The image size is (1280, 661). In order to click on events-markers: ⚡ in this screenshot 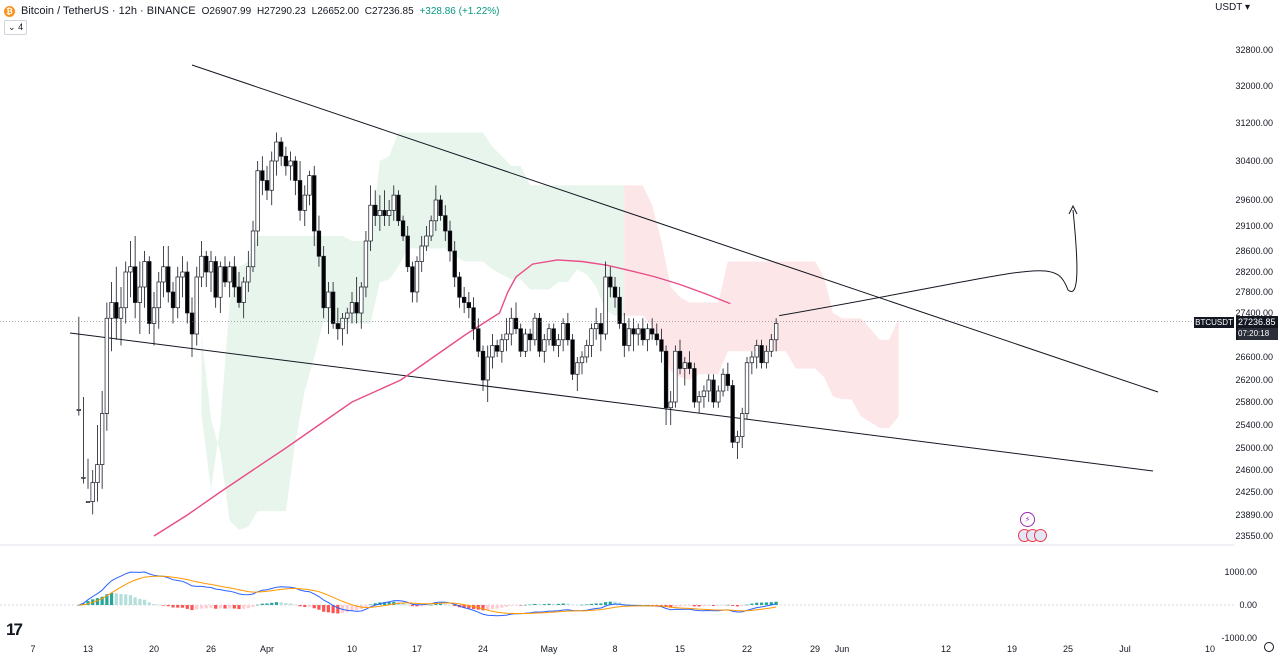, I will do `click(1036, 529)`.